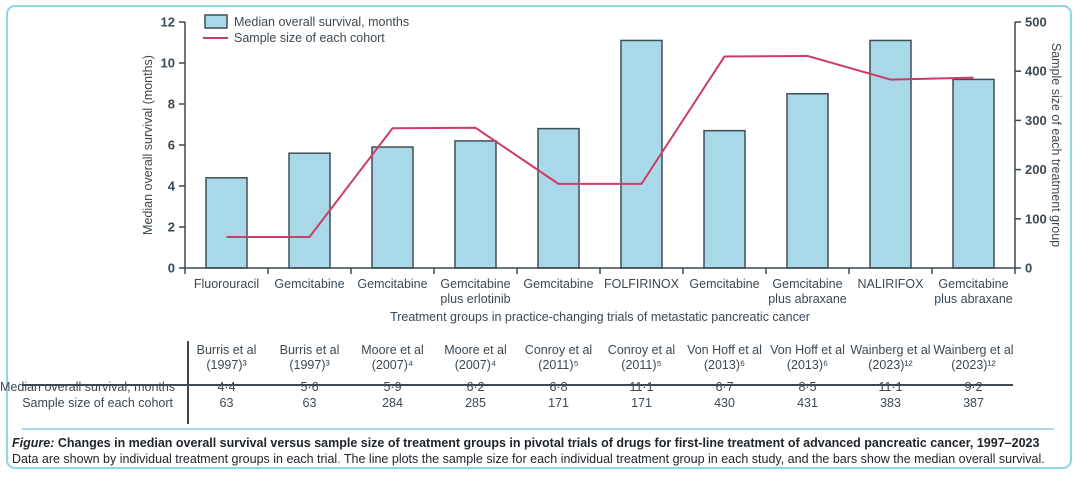 This screenshot has height=478, width=1080. What do you see at coordinates (392, 403) in the screenshot?
I see `sample-size-value: 284` at bounding box center [392, 403].